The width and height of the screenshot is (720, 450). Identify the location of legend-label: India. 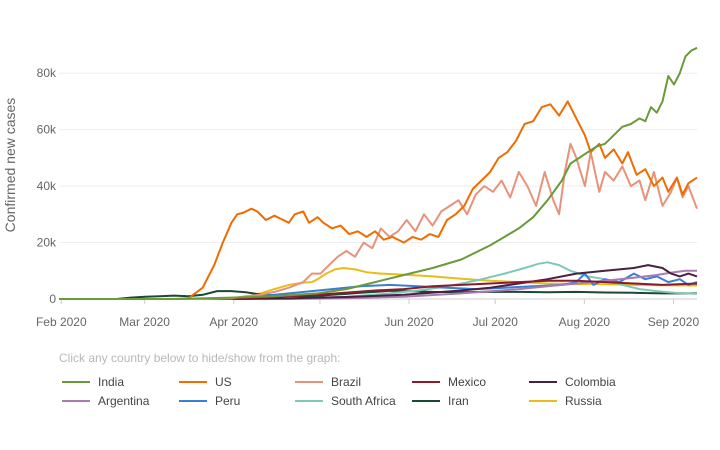
(111, 382).